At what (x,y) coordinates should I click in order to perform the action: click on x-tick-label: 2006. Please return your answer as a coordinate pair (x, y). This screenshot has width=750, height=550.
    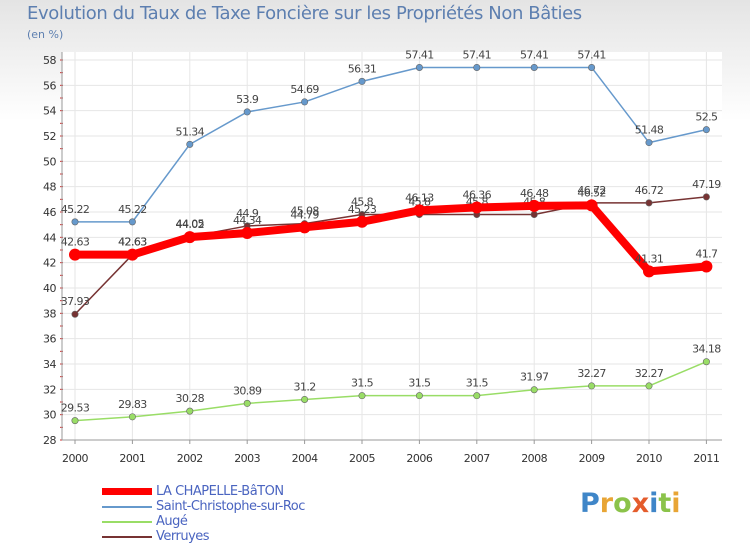
    Looking at the image, I should click on (419, 458).